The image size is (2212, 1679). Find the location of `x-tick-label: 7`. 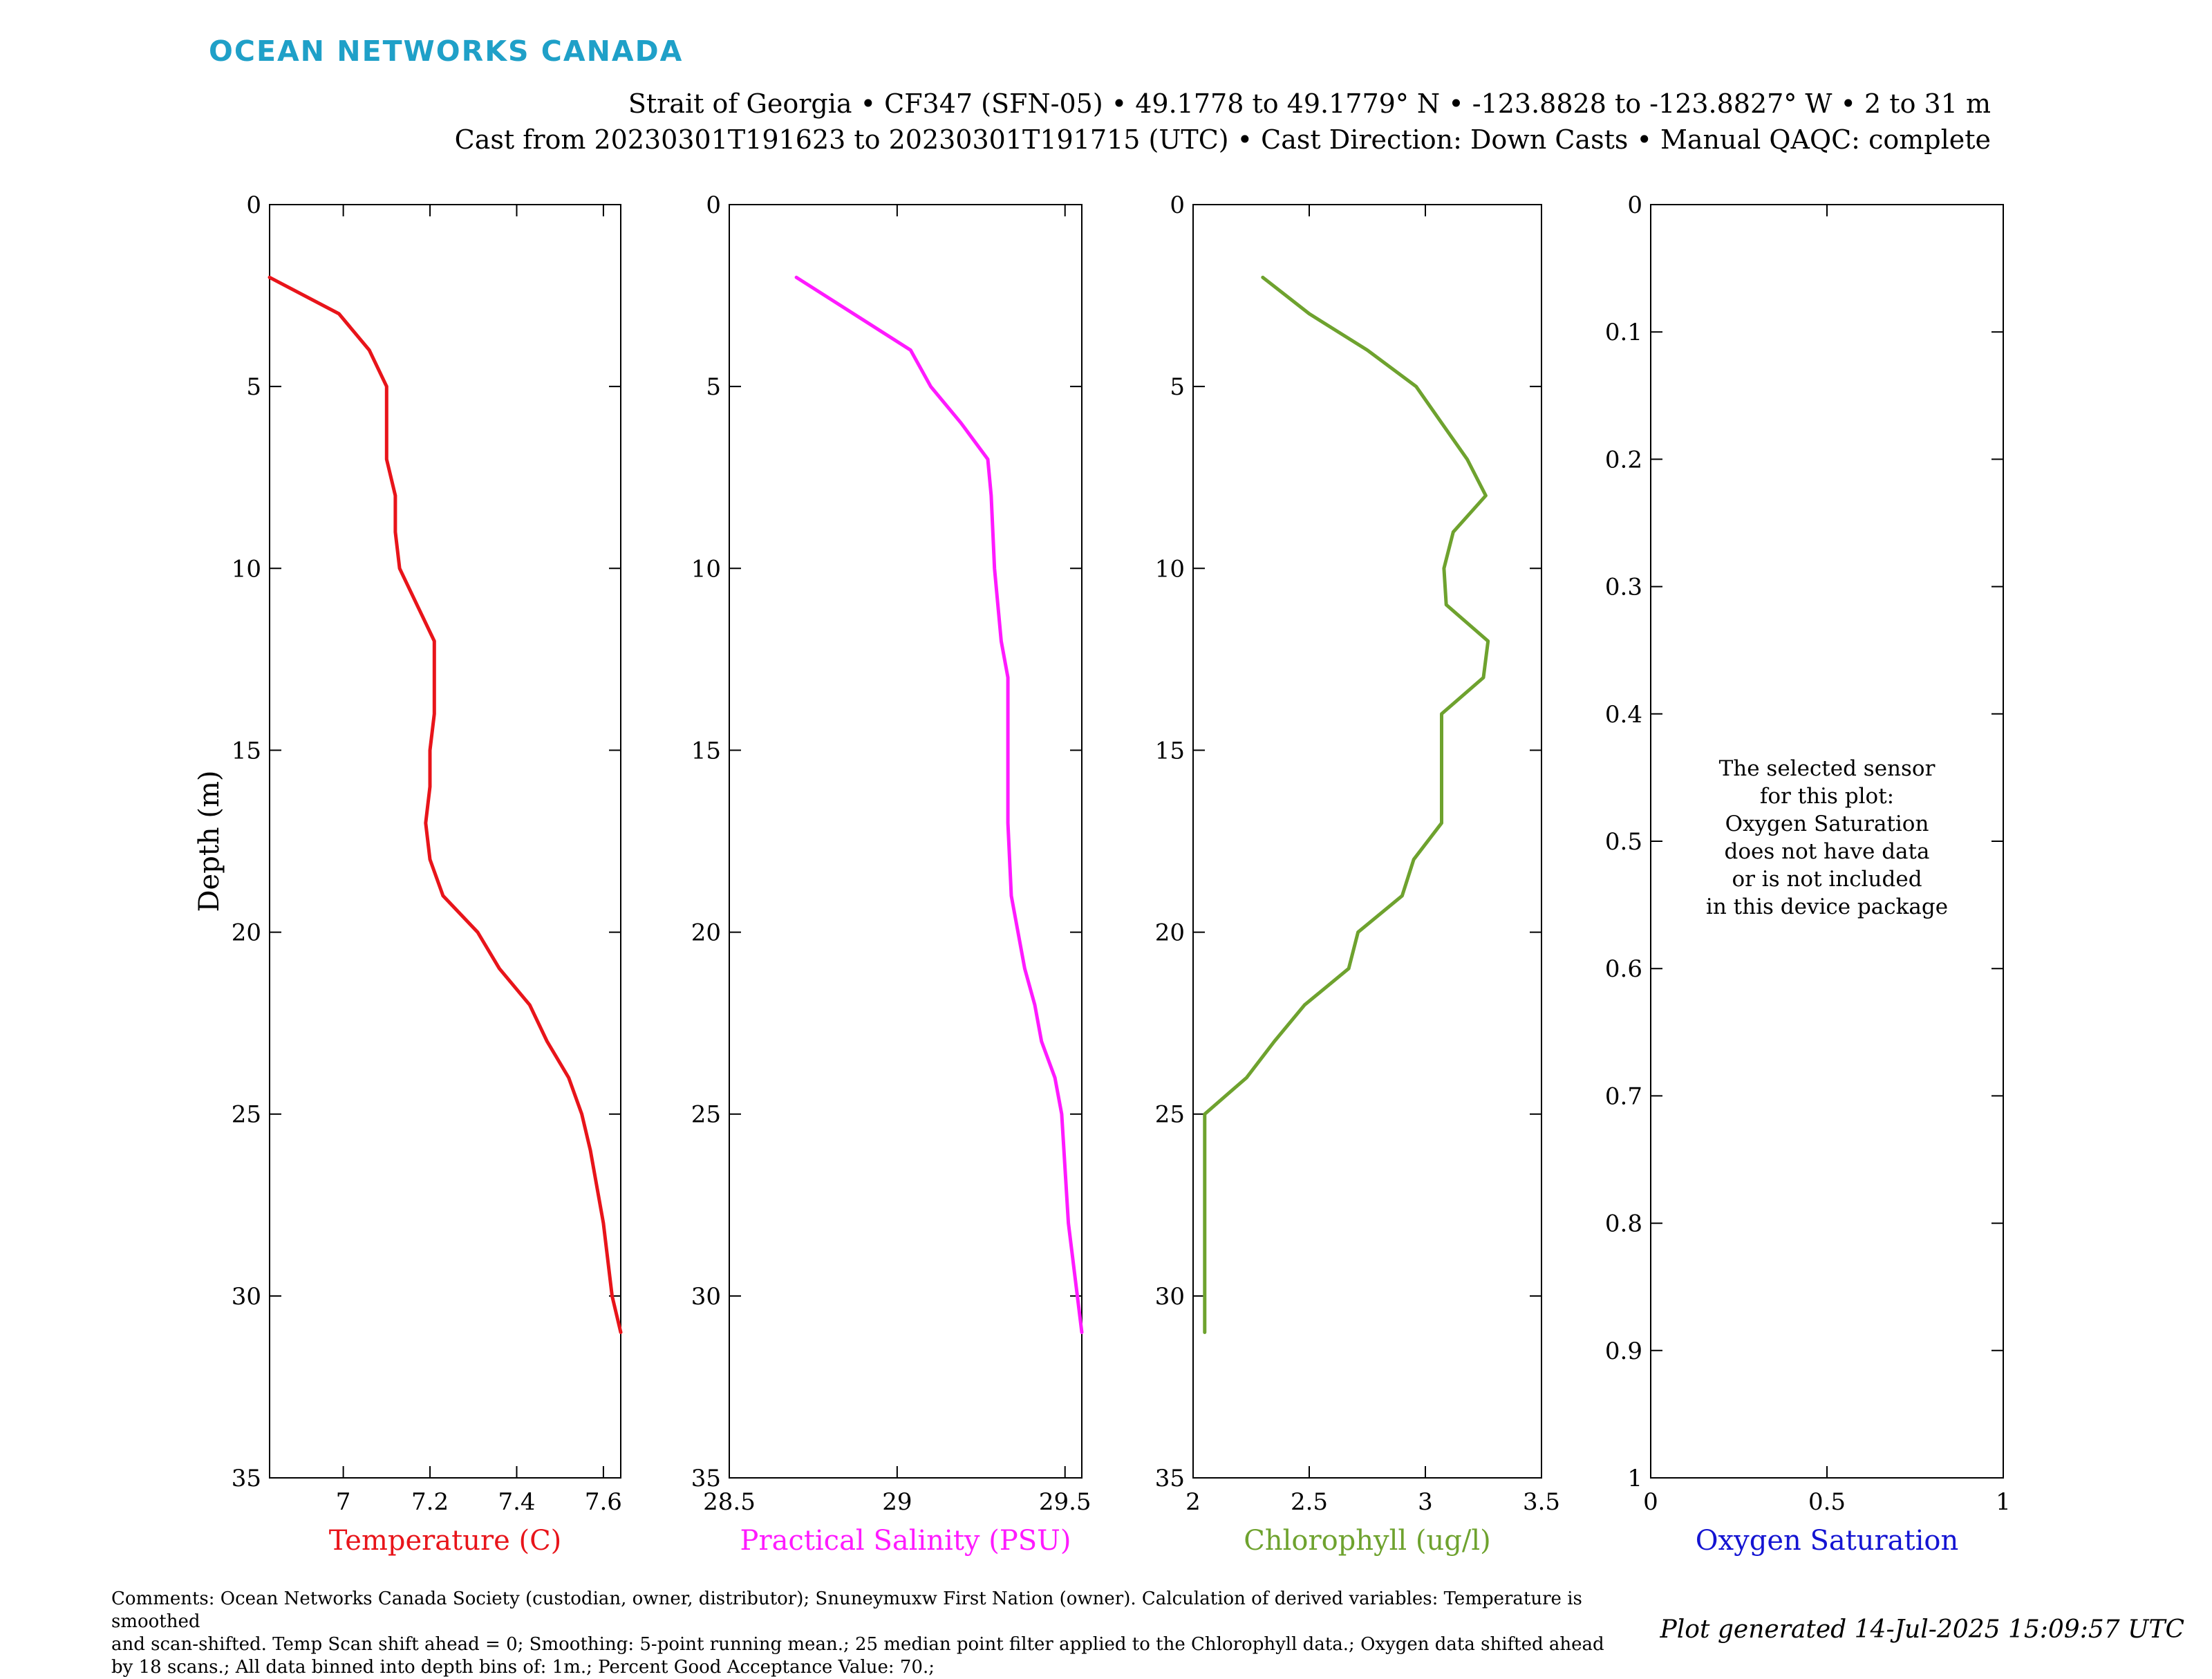

x-tick-label: 7 is located at coordinates (344, 1502).